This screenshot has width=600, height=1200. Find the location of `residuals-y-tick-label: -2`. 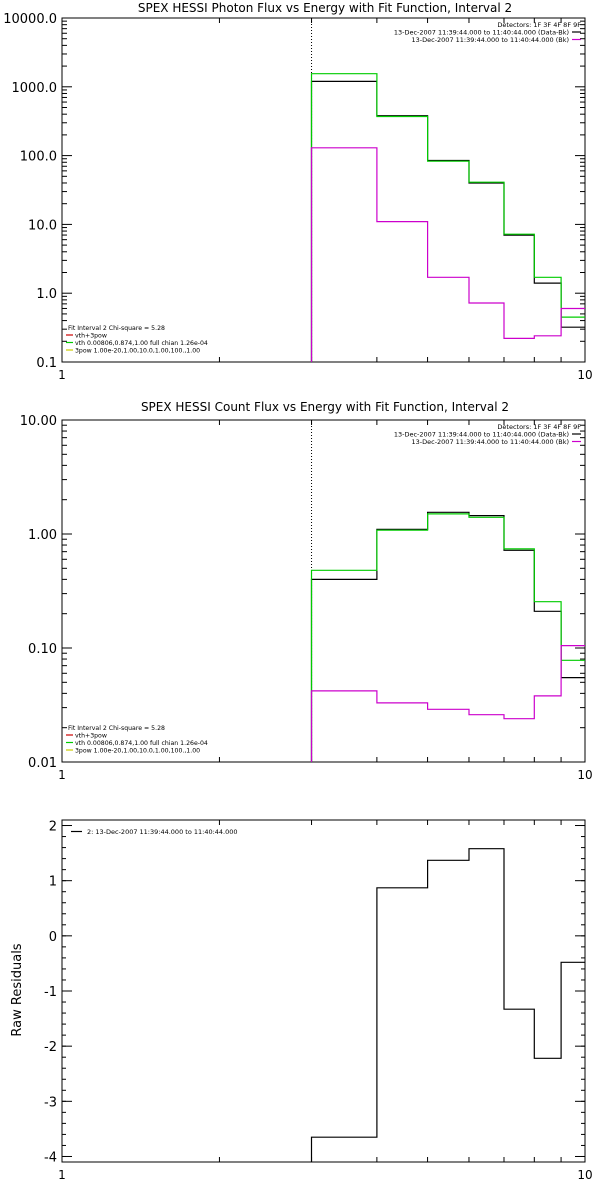

residuals-y-tick-label: -2 is located at coordinates (50, 1047).